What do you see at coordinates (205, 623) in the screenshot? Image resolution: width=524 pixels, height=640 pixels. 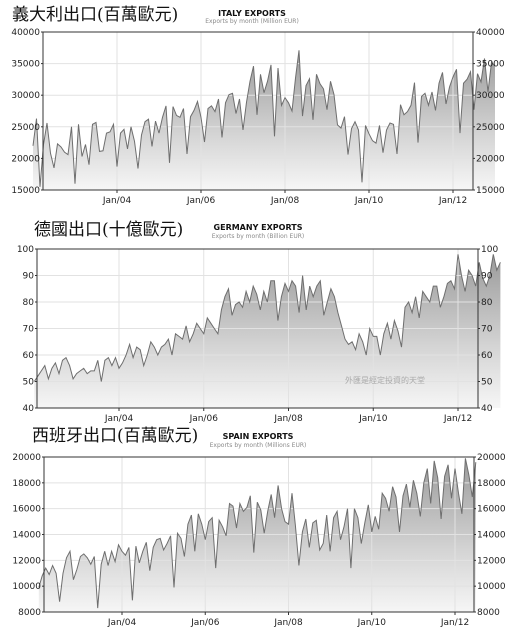 I see `spain-x-tick-label: Jan/06` at bounding box center [205, 623].